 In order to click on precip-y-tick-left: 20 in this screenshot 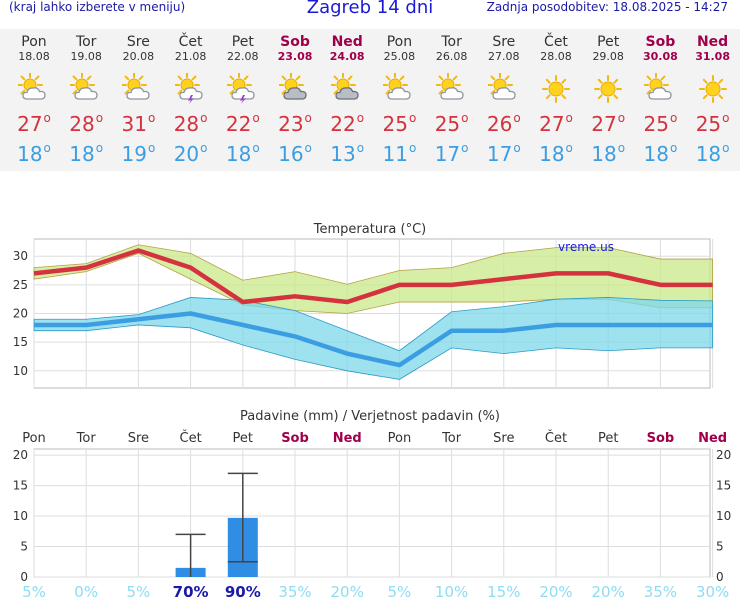, I will do `click(20, 455)`.